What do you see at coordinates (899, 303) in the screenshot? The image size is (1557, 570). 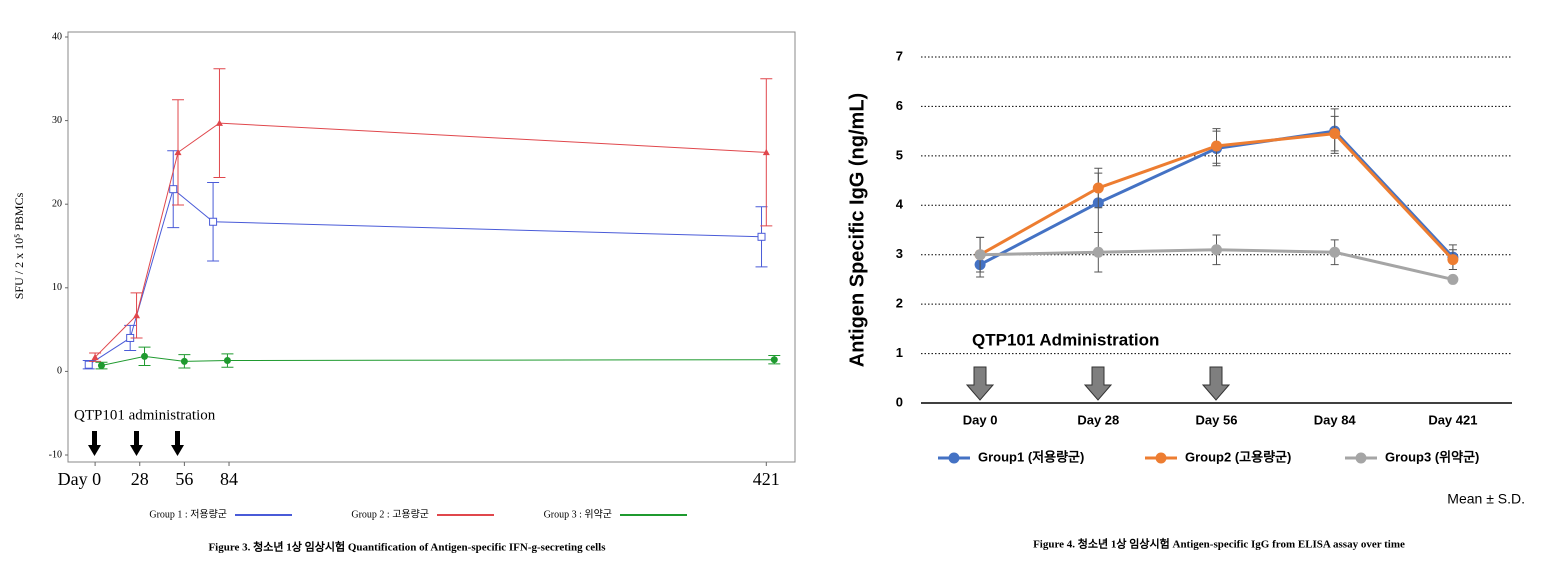 I see `y-tick-label: 2` at bounding box center [899, 303].